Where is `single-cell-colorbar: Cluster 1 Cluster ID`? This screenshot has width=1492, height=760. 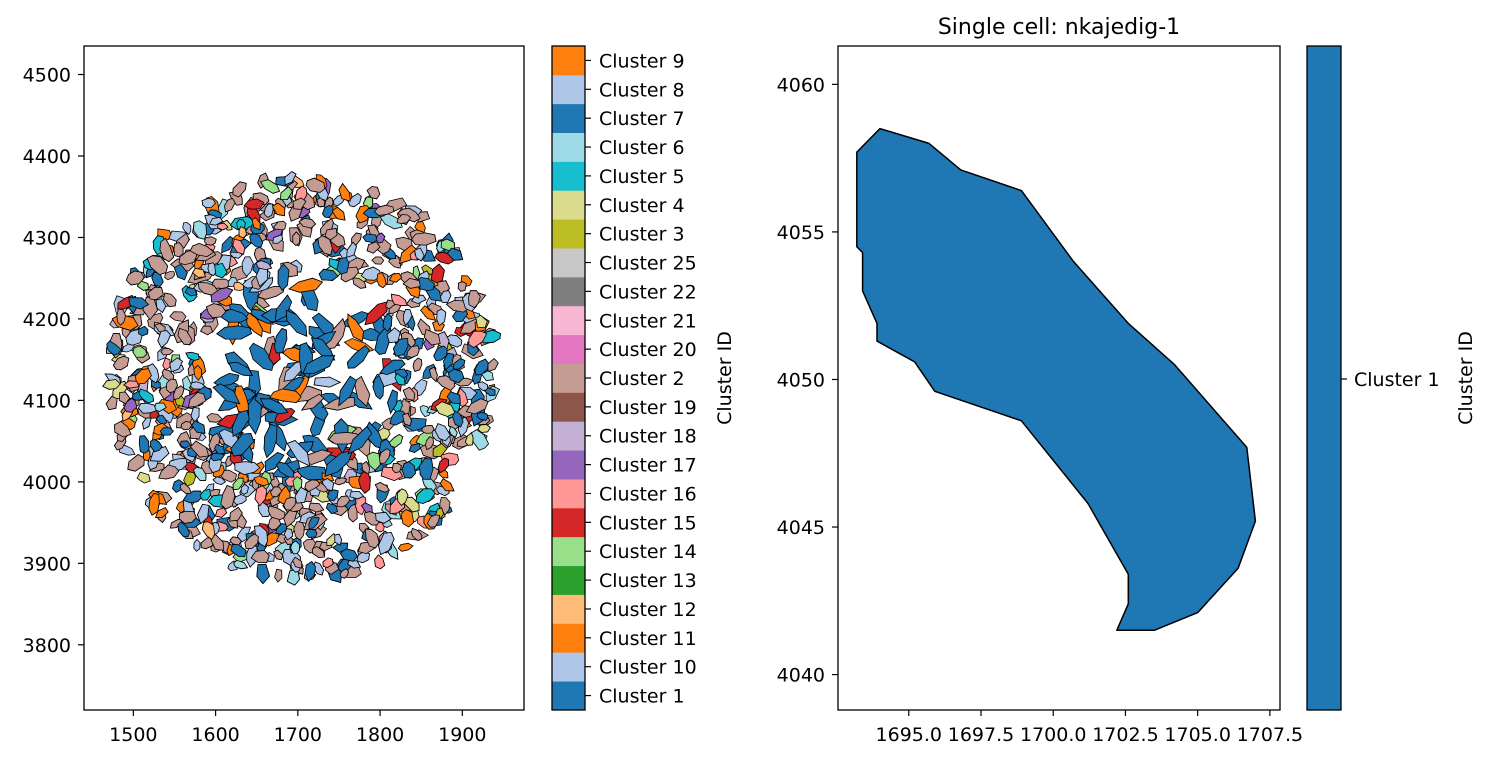 single-cell-colorbar: Cluster 1 Cluster ID is located at coordinates (1391, 378).